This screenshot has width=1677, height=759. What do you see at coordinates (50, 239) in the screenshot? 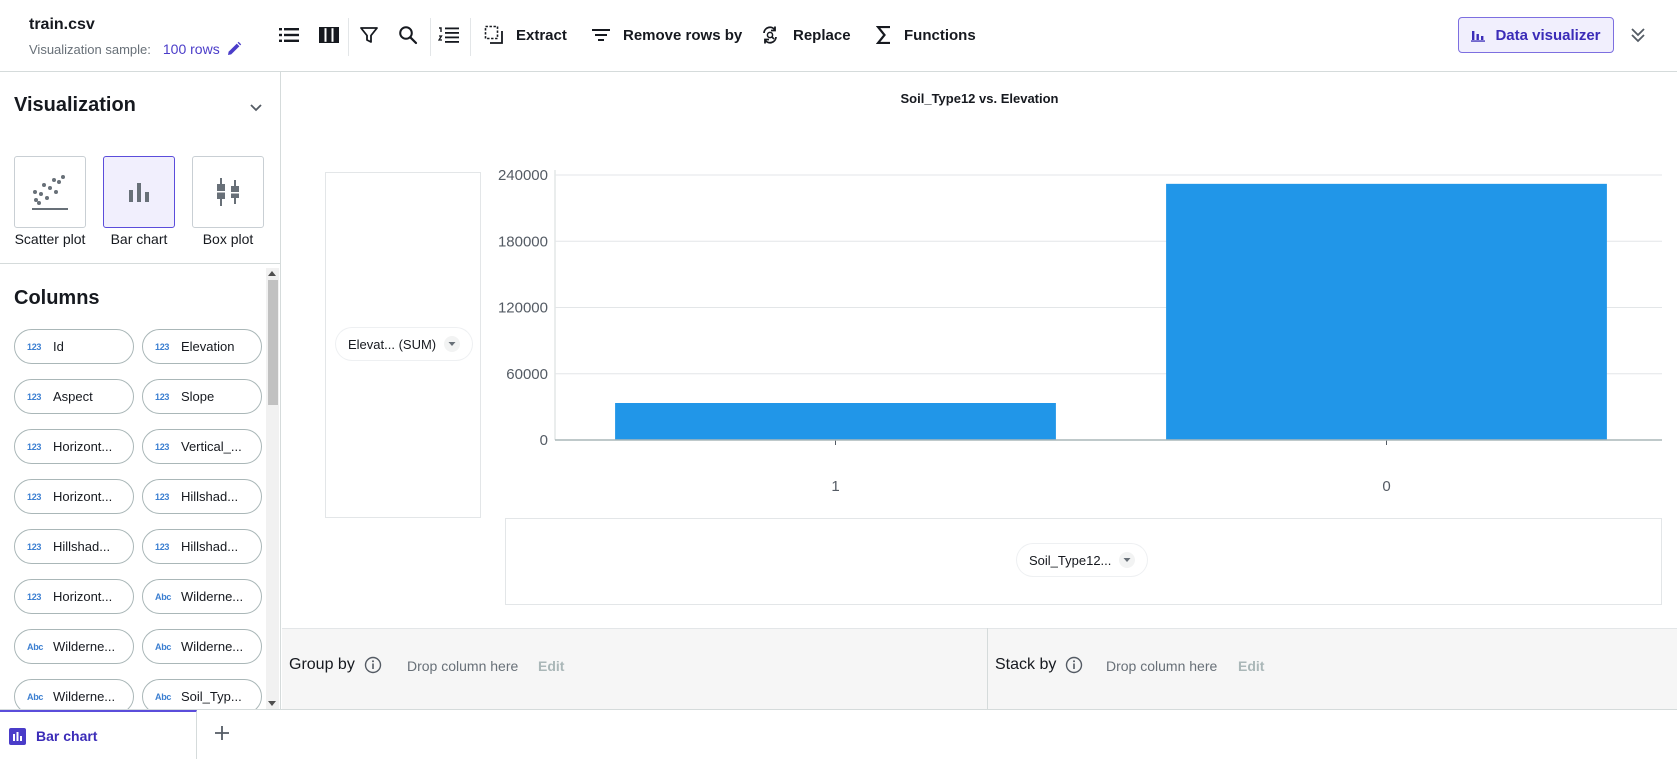
I see `chart-type-label: Scatter plot` at bounding box center [50, 239].